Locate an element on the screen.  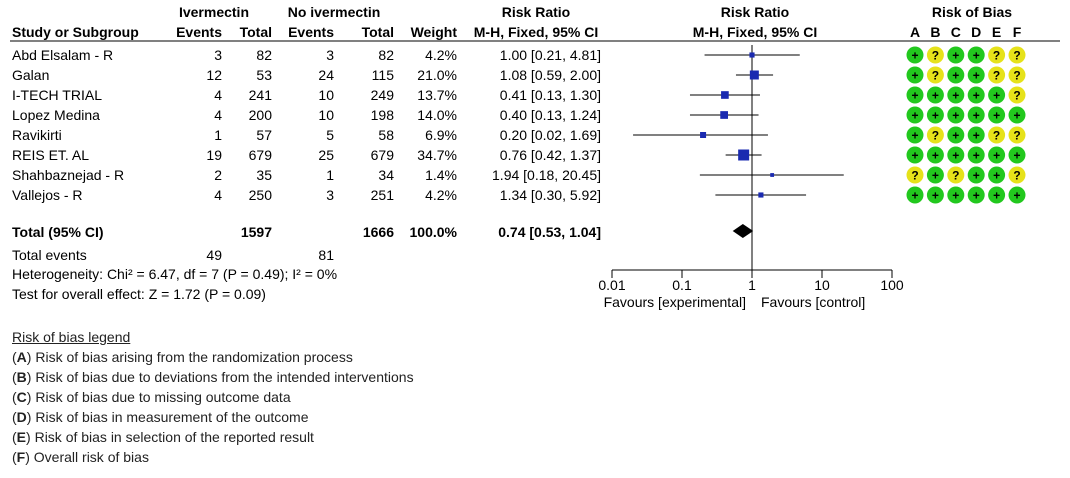
risk-ratio-ci: 1.08 [0.59, 2.00] is located at coordinates (550, 75).